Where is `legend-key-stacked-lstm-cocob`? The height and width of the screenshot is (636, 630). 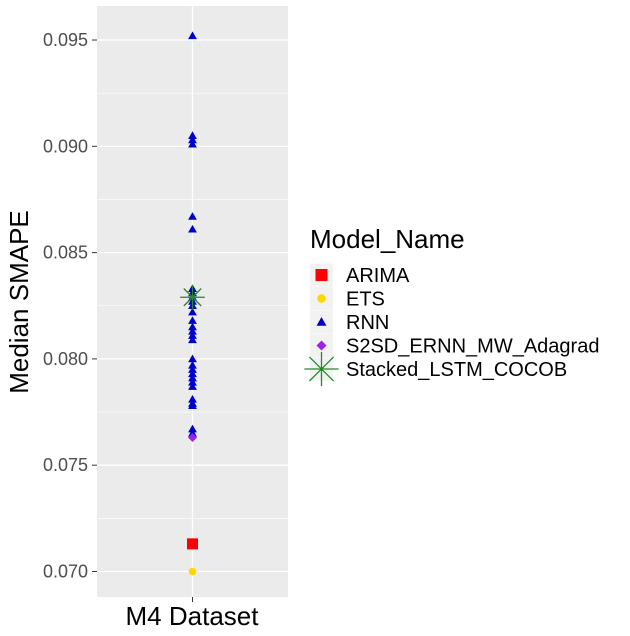
legend-key-stacked-lstm-cocob is located at coordinates (321, 369).